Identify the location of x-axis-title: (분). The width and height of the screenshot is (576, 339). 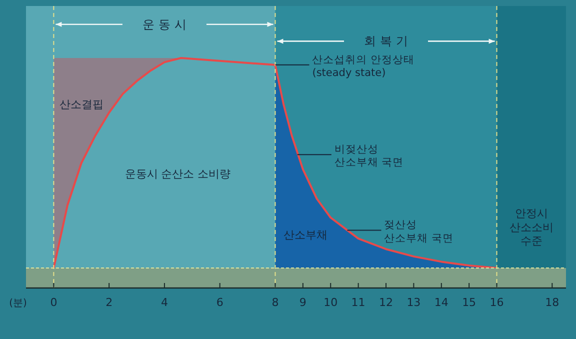
(18, 303).